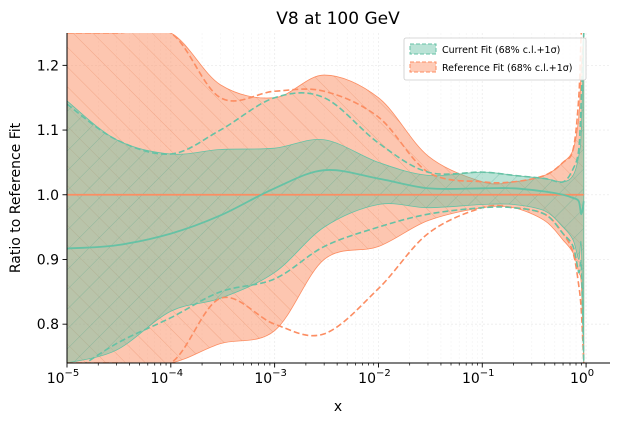  I want to click on x-tick-label: 10⁻⁵, so click(63, 377).